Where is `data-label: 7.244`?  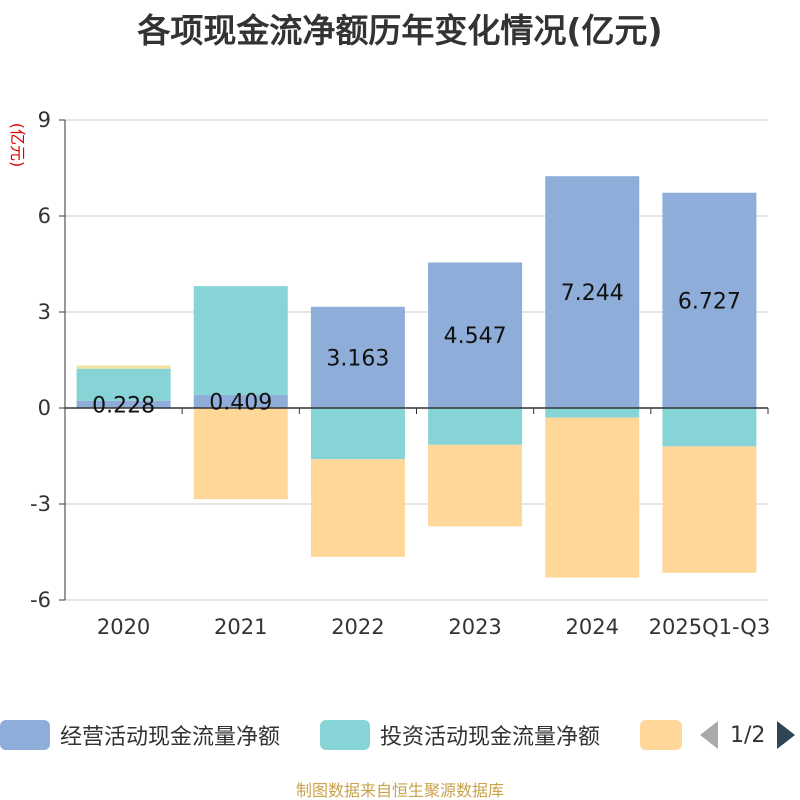 data-label: 7.244 is located at coordinates (592, 293).